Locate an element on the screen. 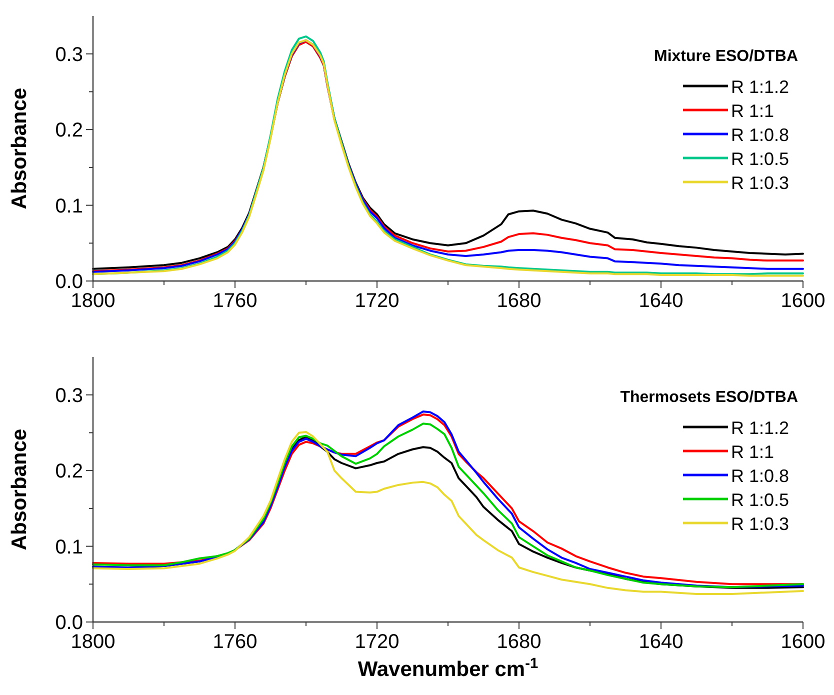 The width and height of the screenshot is (834, 695). x-axis-title: Wavenumber cm$^{-1}$ is located at coordinates (448, 668).